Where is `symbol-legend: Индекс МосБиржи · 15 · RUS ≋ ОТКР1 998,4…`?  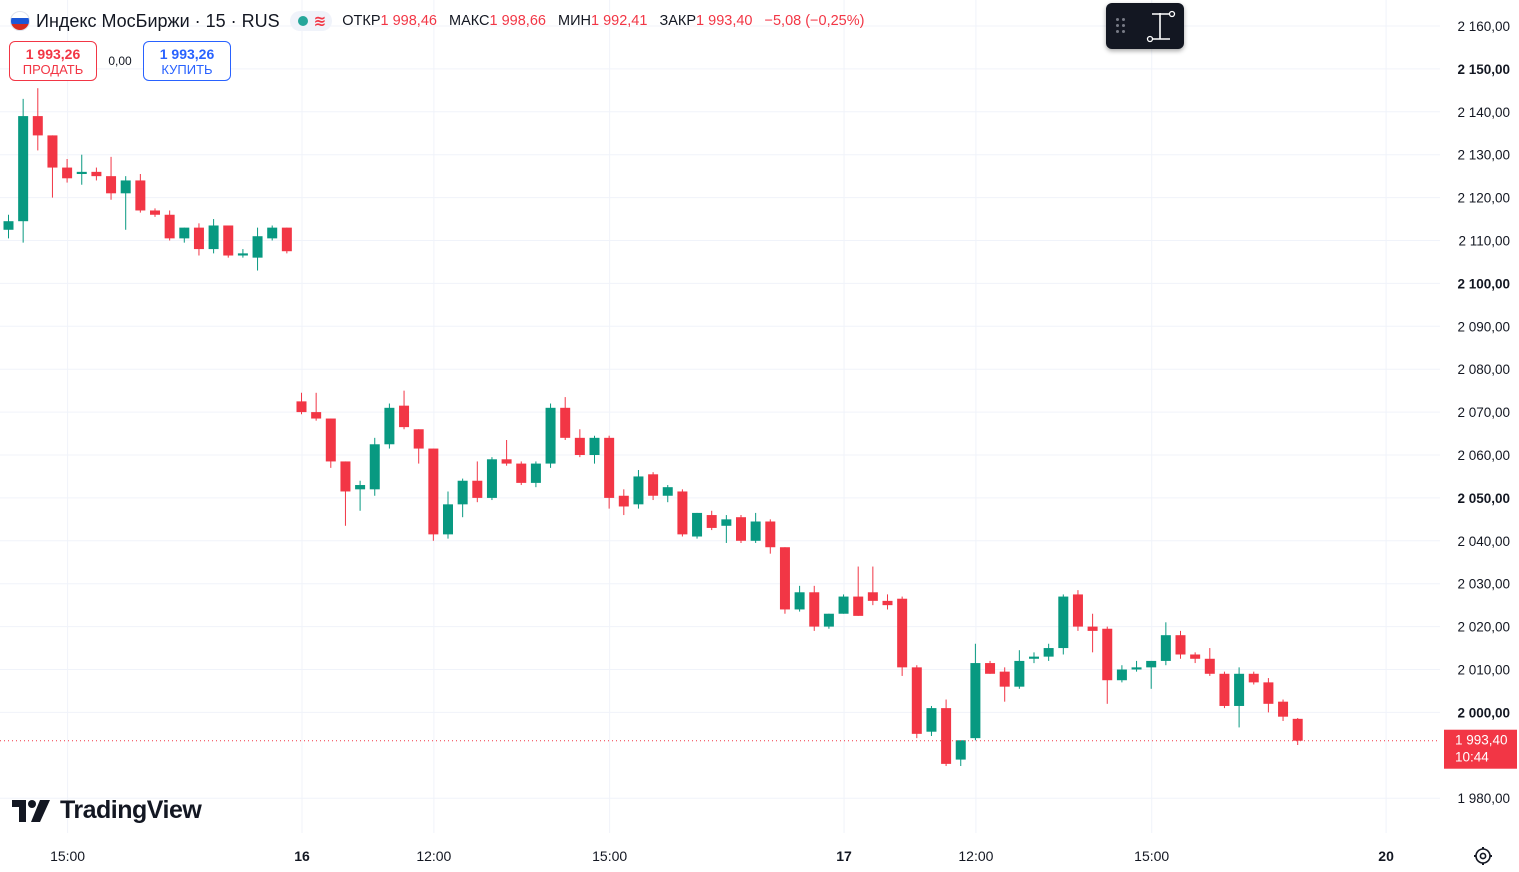
symbol-legend: Индекс МосБиржи · 15 · RUS ≋ ОТКР1 998,4… is located at coordinates (441, 21).